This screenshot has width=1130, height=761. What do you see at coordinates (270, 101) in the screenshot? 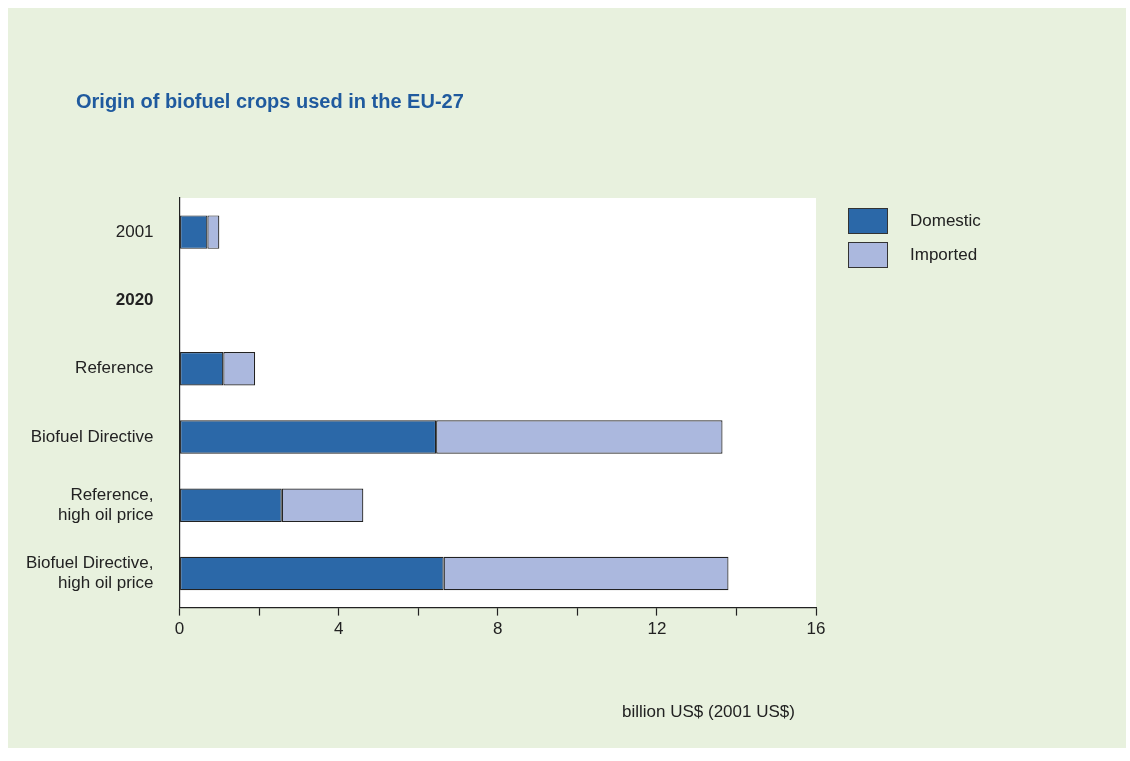
I see `chart-title: Origin of biofuel crops used in the EU-27` at bounding box center [270, 101].